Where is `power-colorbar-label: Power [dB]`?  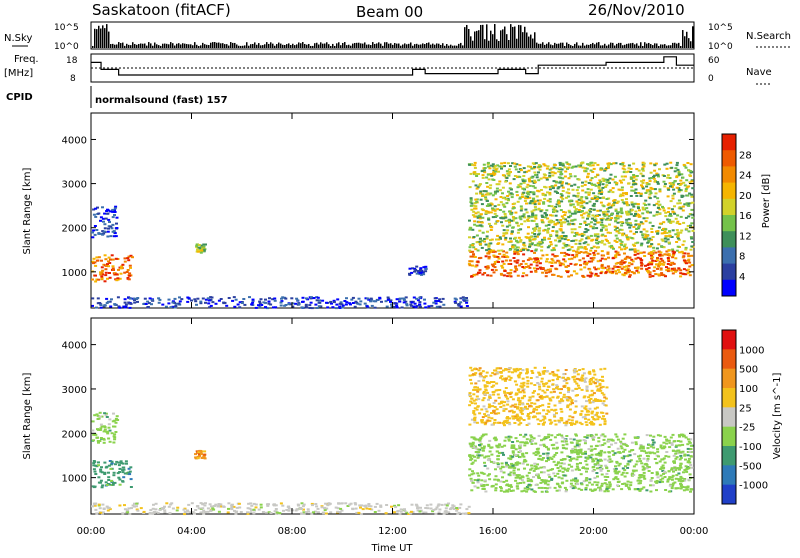 power-colorbar-label: Power [dB] is located at coordinates (766, 201).